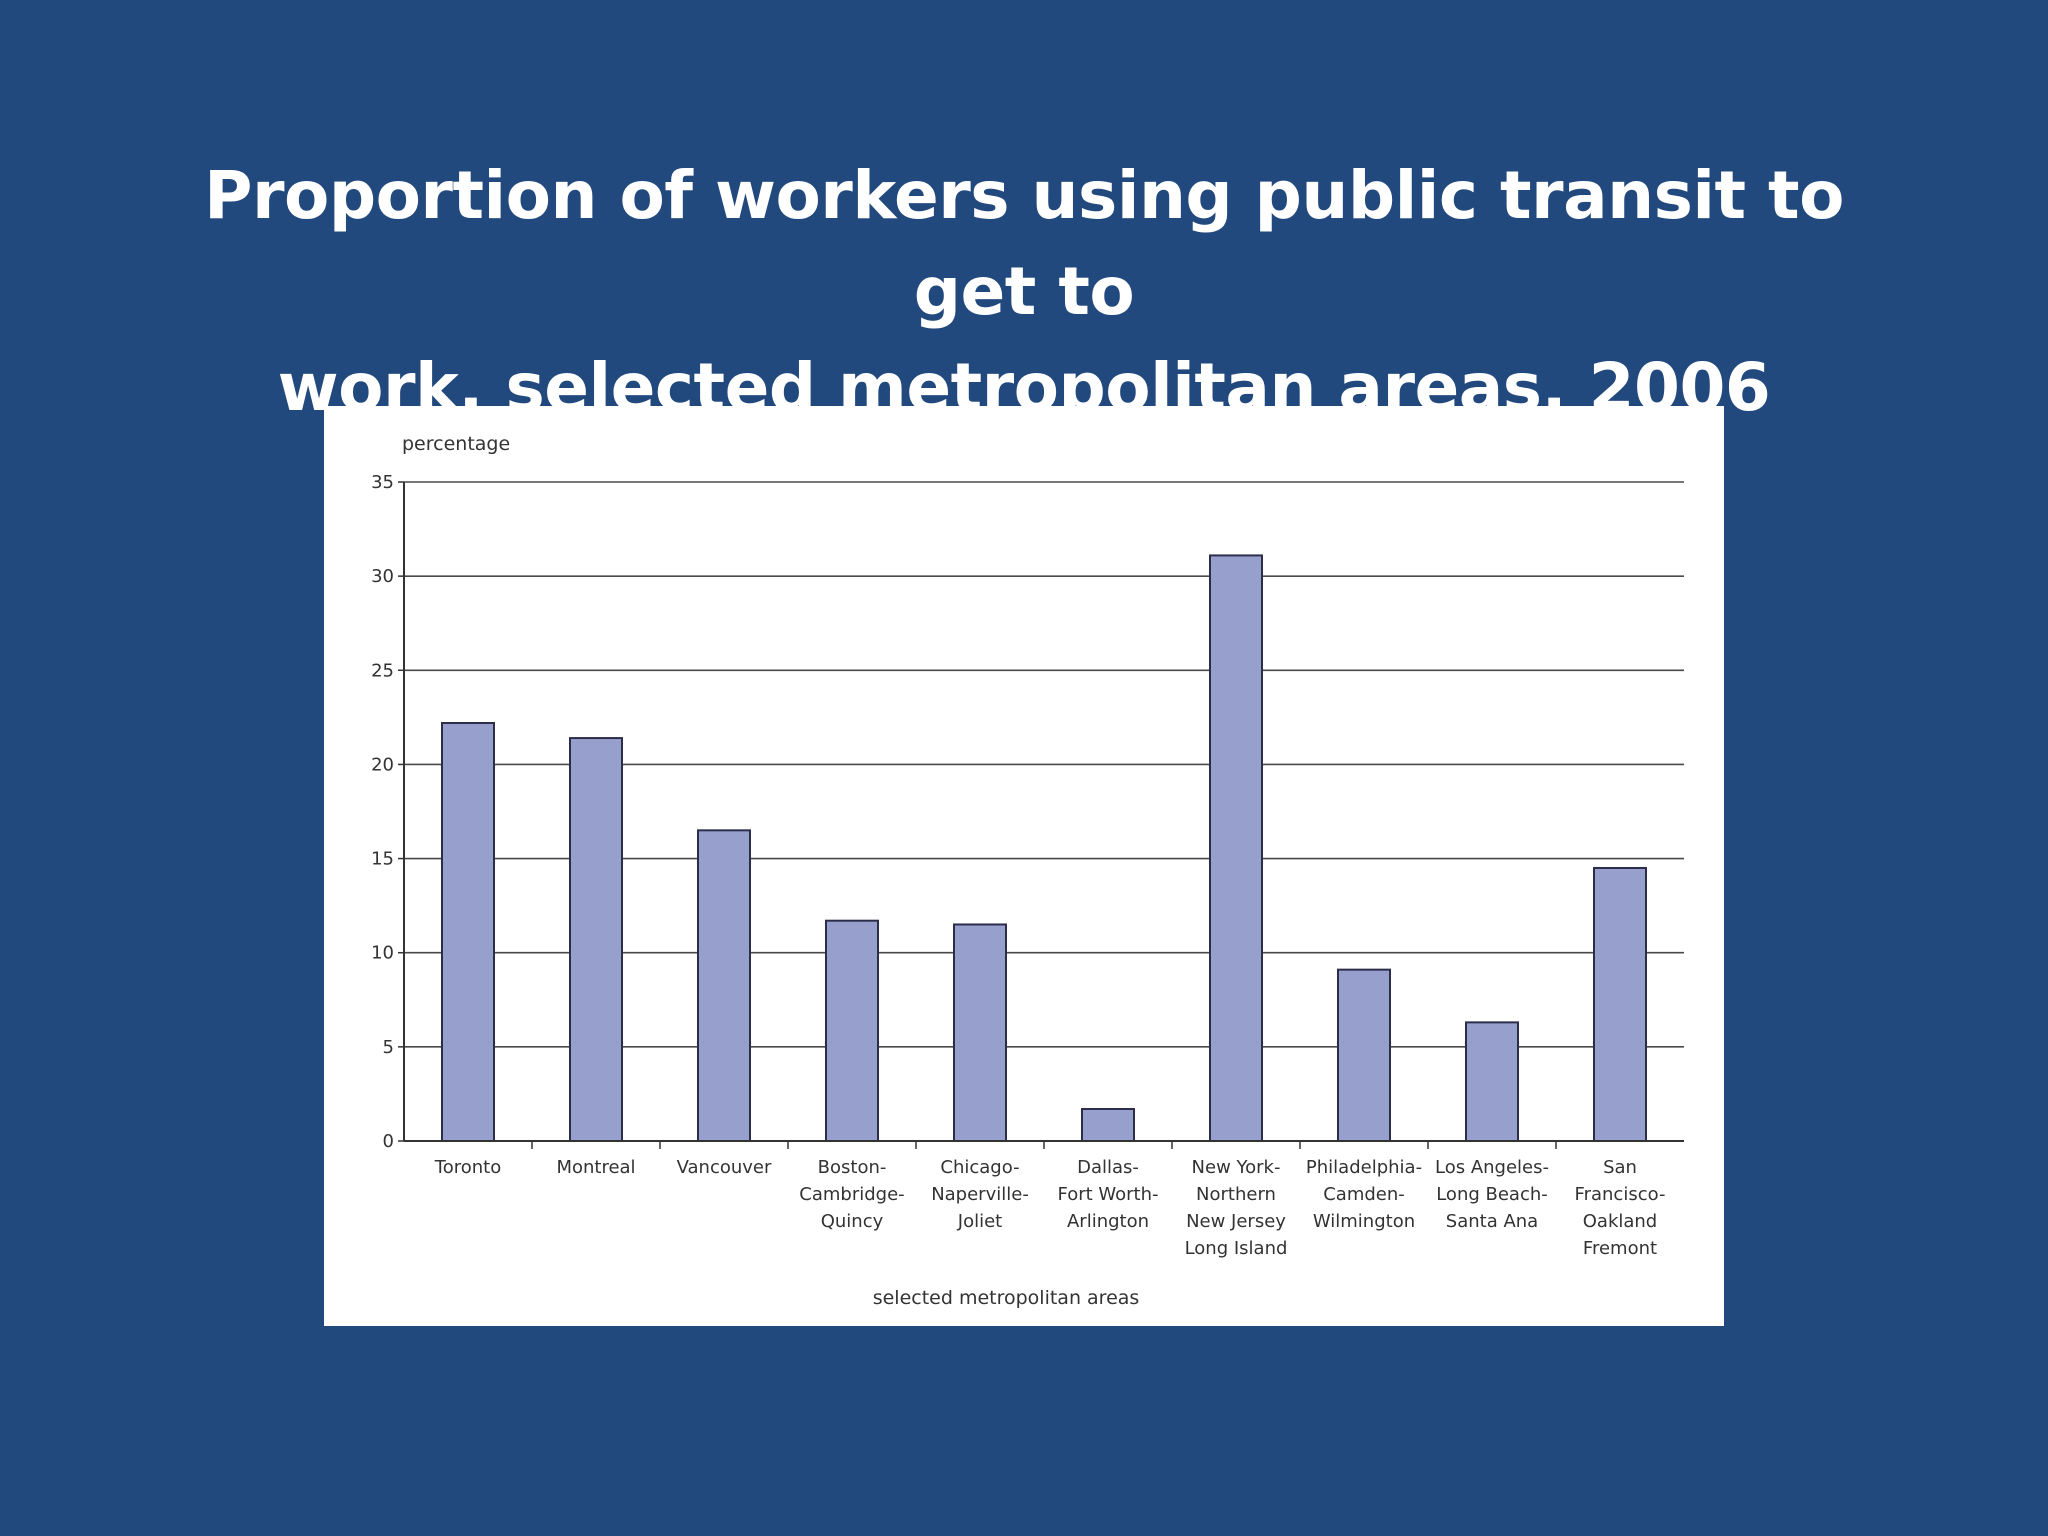 The height and width of the screenshot is (1536, 2048). I want to click on x-tick-label: Chicago-Naperville-Joliet, so click(980, 1194).